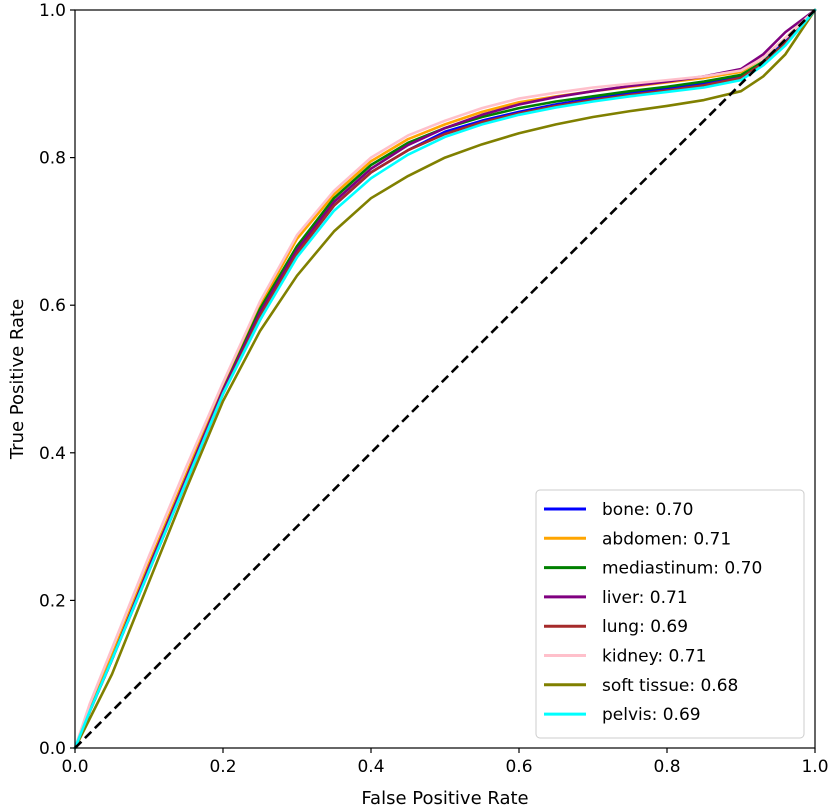  Describe the element at coordinates (651, 715) in the screenshot. I see `legend-entry-7: pelvis: 0.69` at that location.